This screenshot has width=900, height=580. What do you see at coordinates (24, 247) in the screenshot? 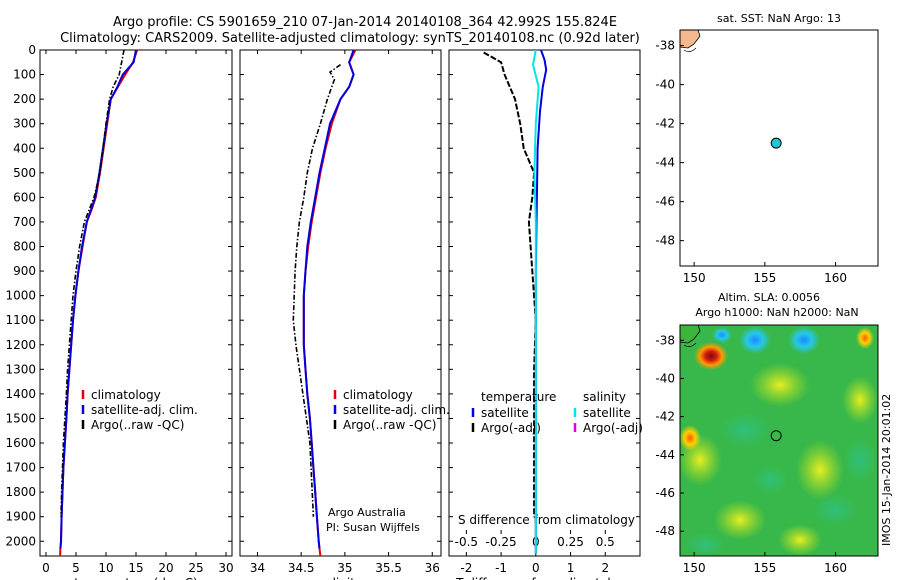
I see `y-tick-label: 800` at bounding box center [24, 247].